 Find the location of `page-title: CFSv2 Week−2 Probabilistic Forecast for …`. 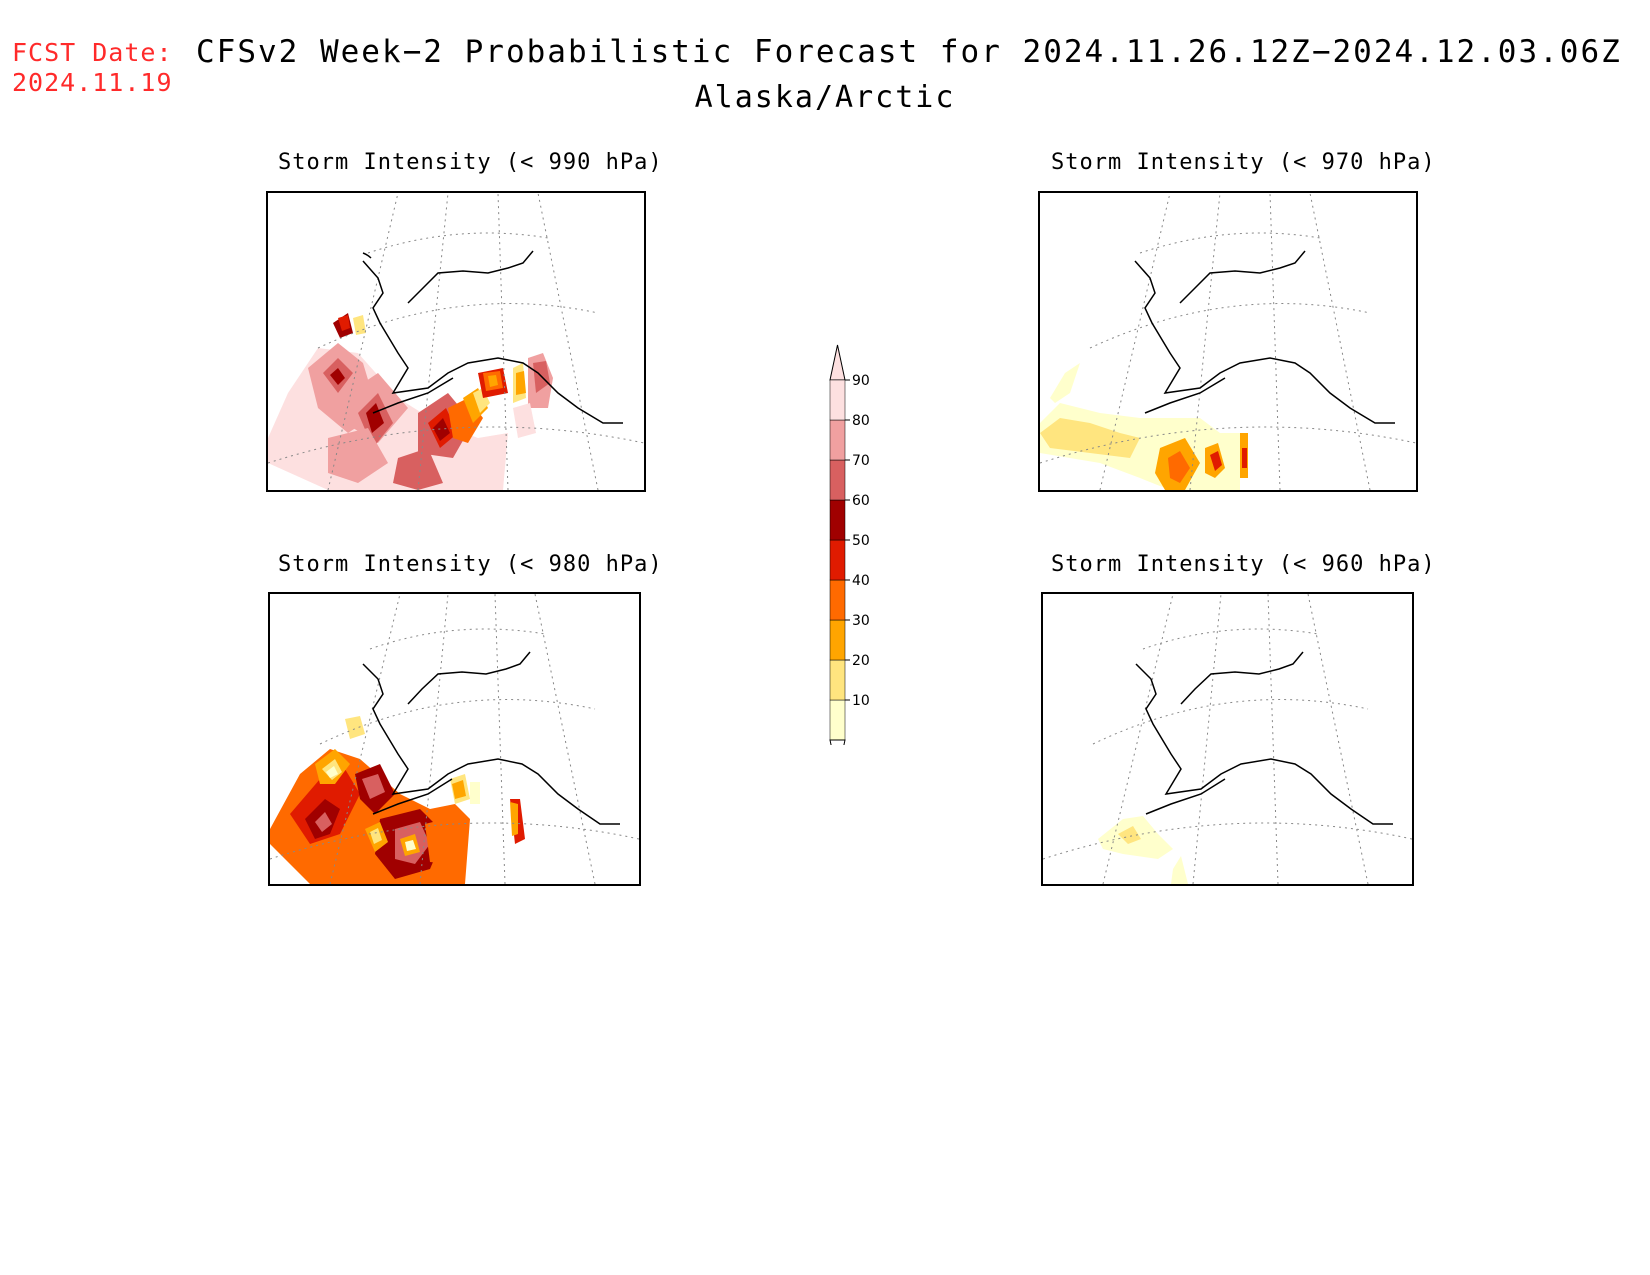

page-title: CFSv2 Week−2 Probabilistic Forecast for … is located at coordinates (909, 52).